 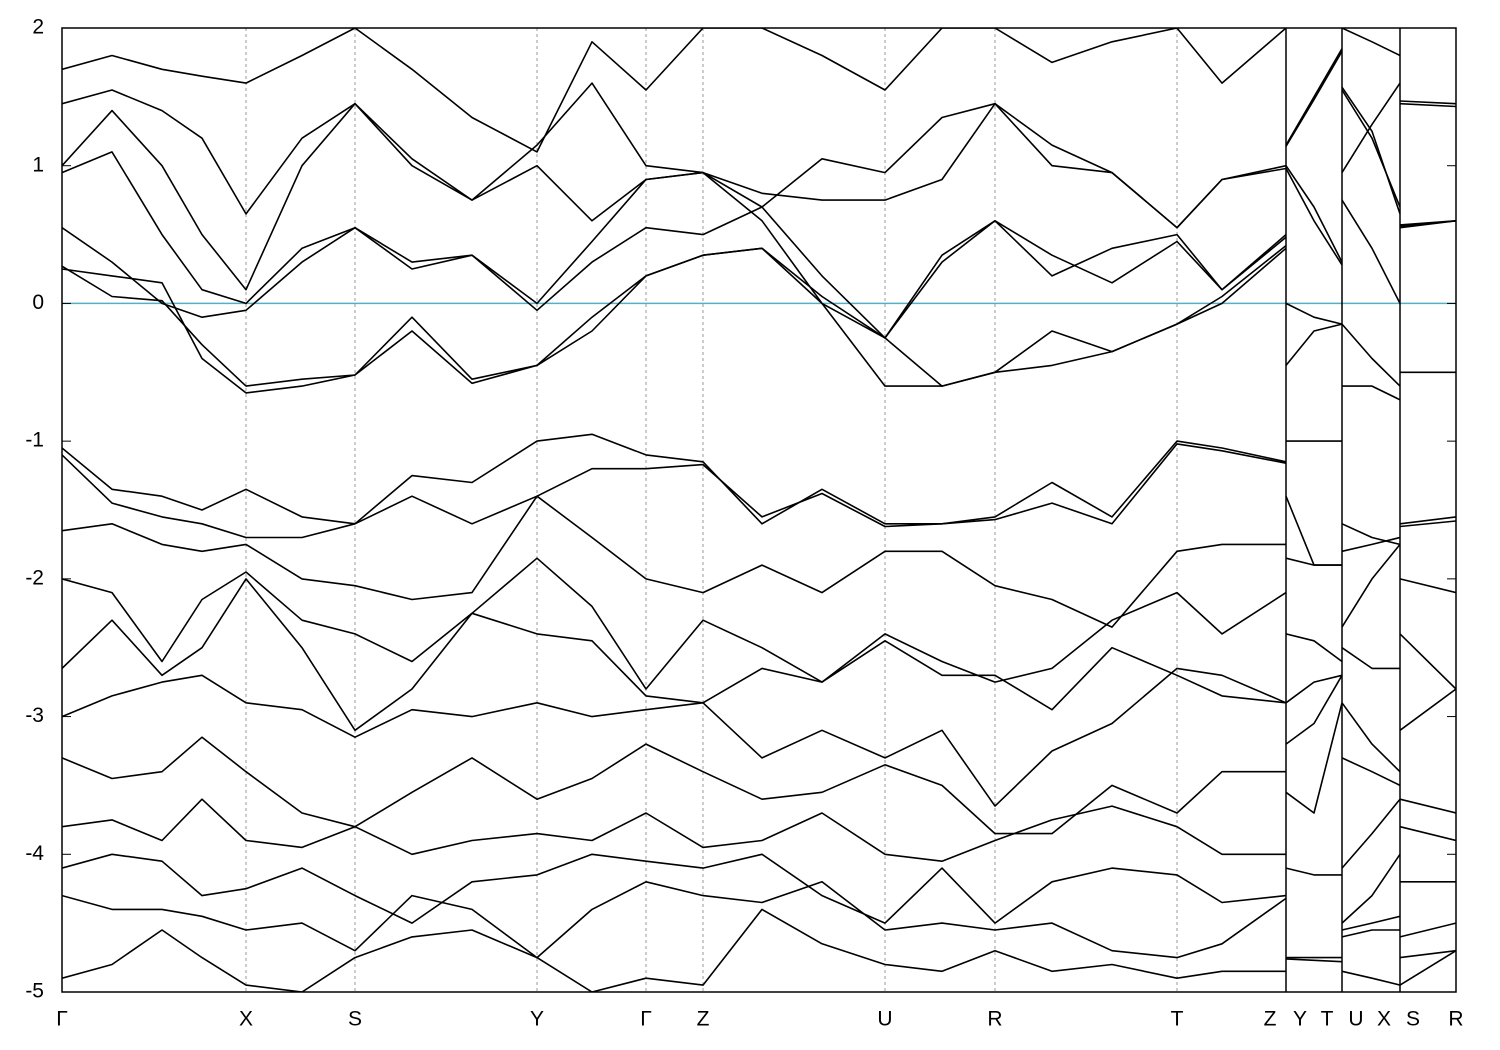 I want to click on y-tick-label: -2, so click(x=34, y=577).